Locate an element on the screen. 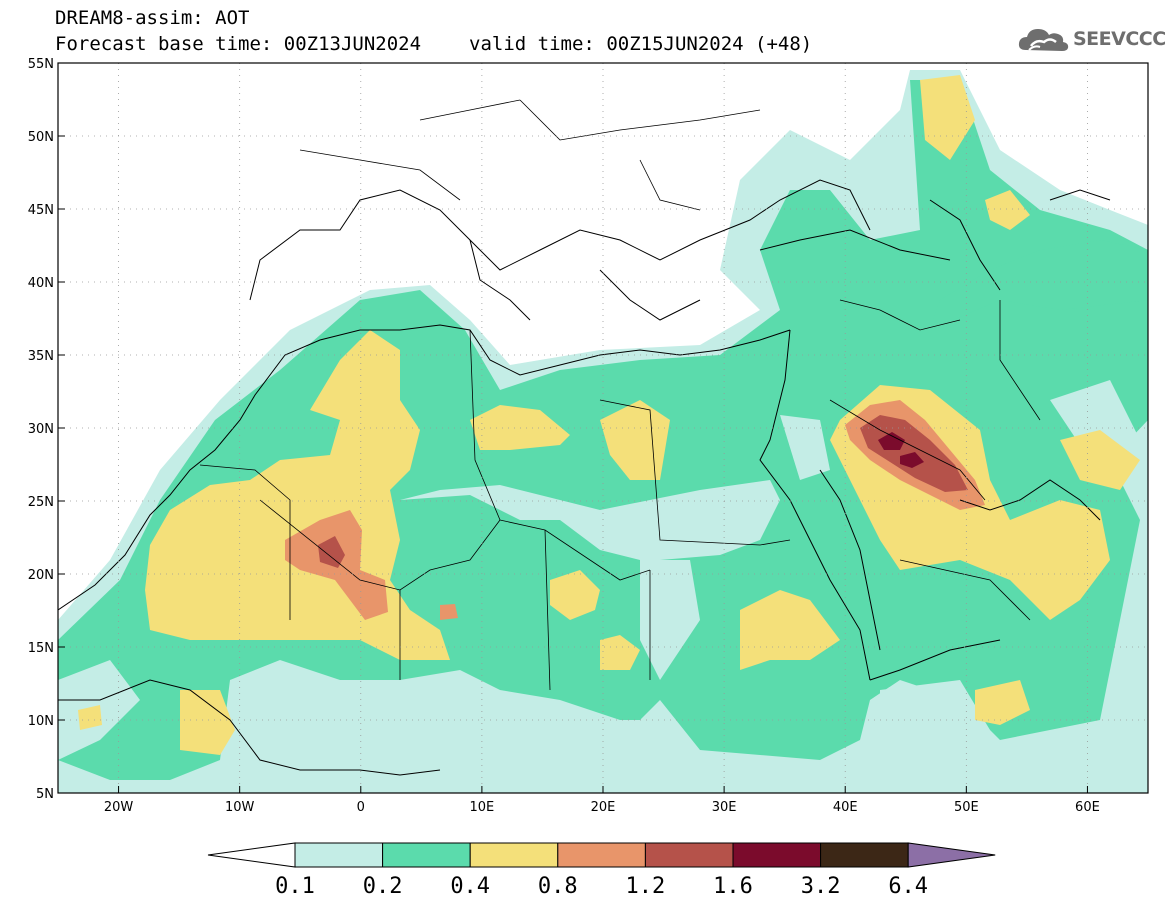 The image size is (1165, 905). colorbar-label: 0.4 is located at coordinates (470, 886).